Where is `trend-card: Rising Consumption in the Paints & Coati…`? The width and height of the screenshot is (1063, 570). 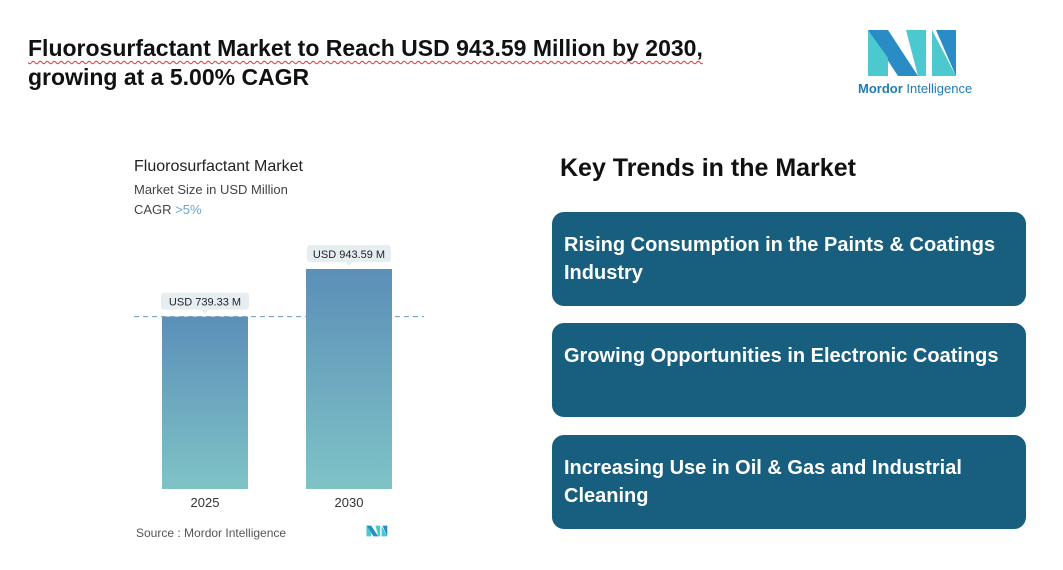 trend-card: Rising Consumption in the Paints & Coati… is located at coordinates (789, 259).